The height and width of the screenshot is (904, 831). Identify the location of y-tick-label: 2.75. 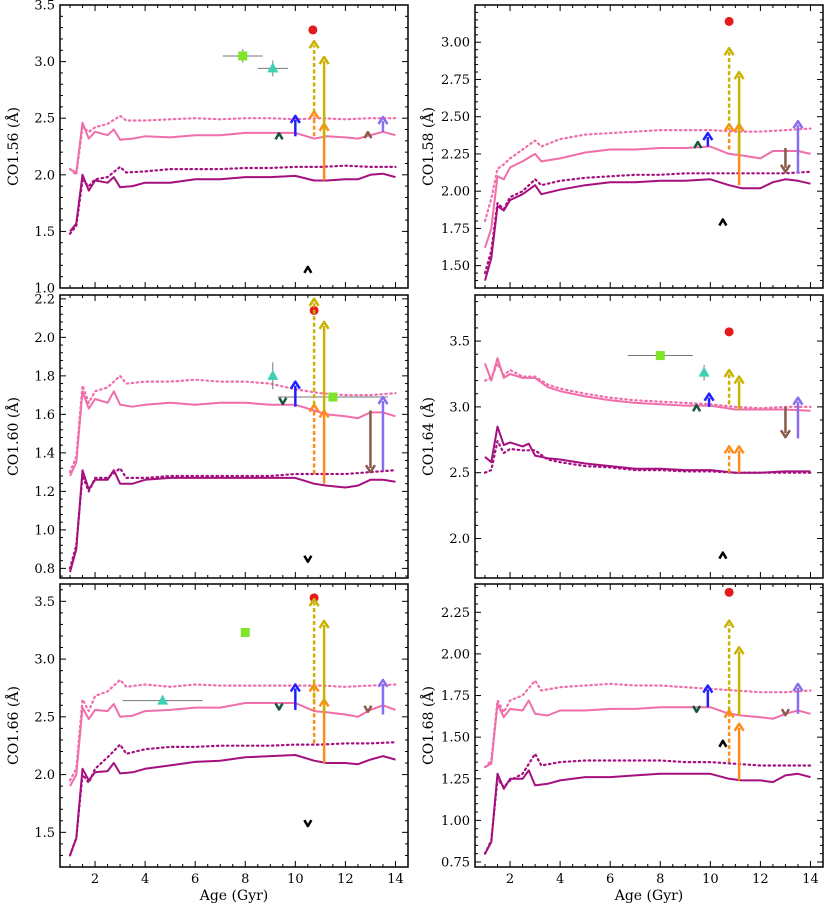
(455, 80).